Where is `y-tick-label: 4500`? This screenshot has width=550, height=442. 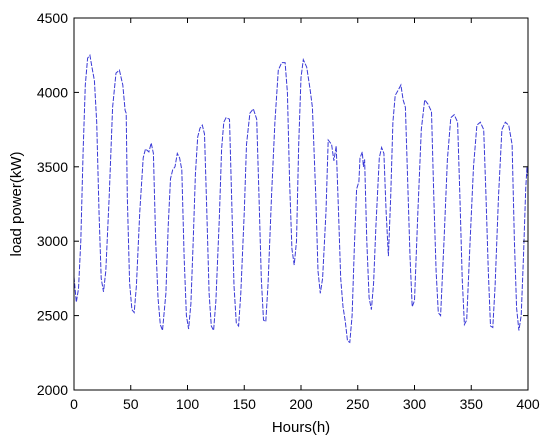 y-tick-label: 4500 is located at coordinates (52, 18).